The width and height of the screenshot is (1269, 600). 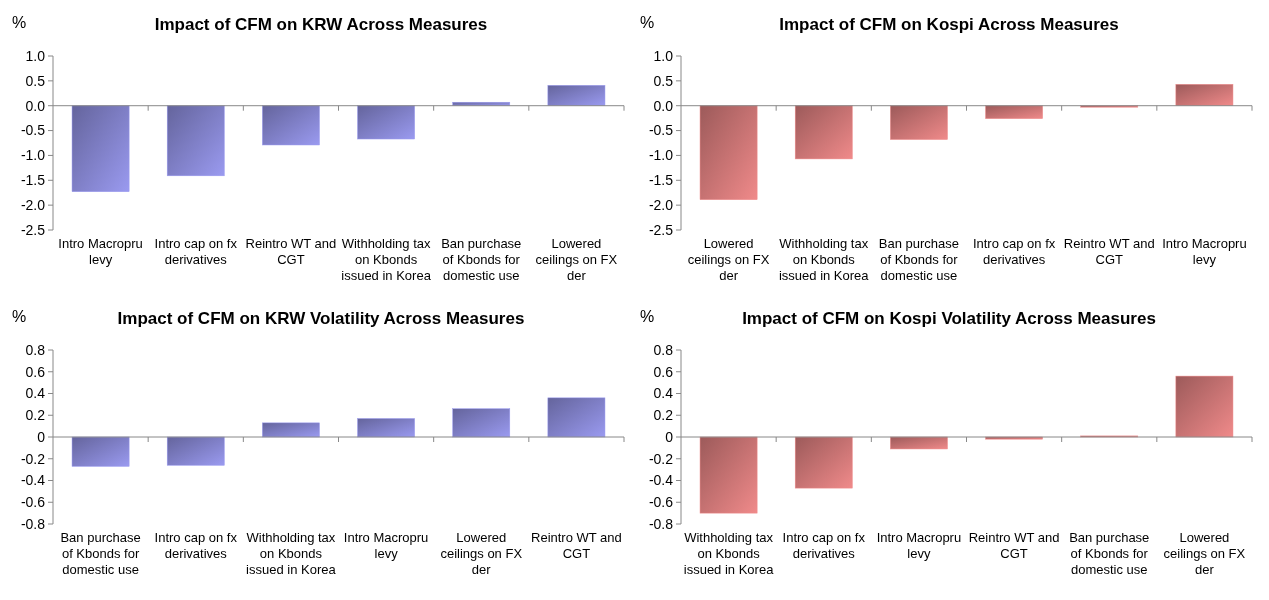 What do you see at coordinates (949, 318) in the screenshot?
I see `chart-title: Impact of CFM on Kospi Volatility Across Measures` at bounding box center [949, 318].